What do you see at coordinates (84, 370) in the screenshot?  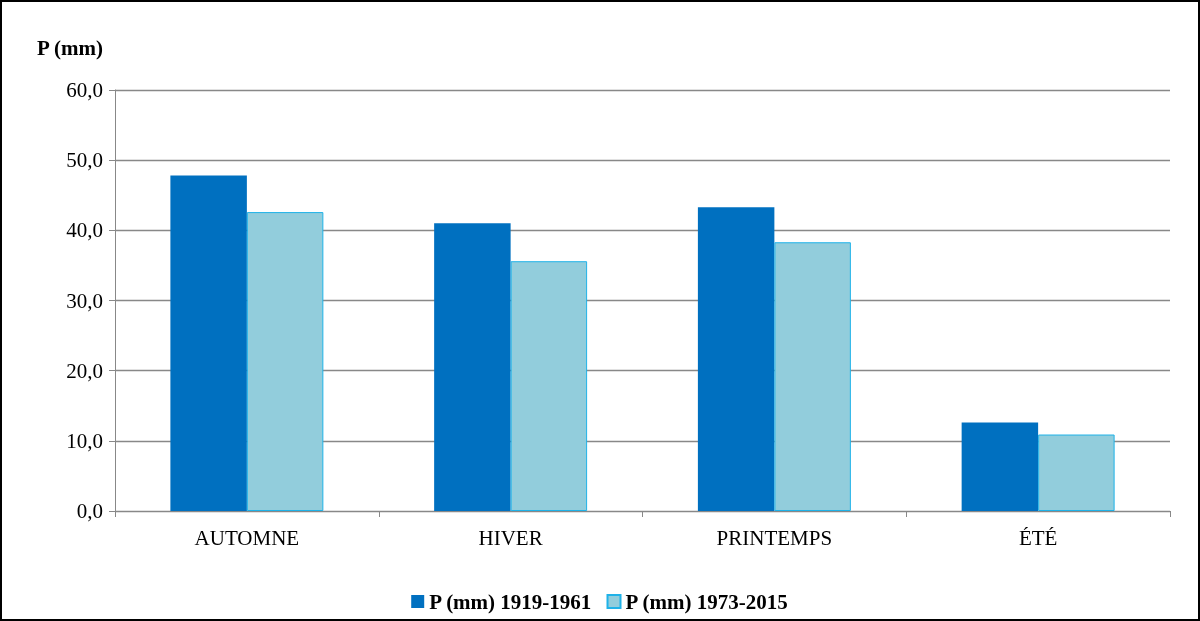 I see `y-tick-label: 20,0` at bounding box center [84, 370].